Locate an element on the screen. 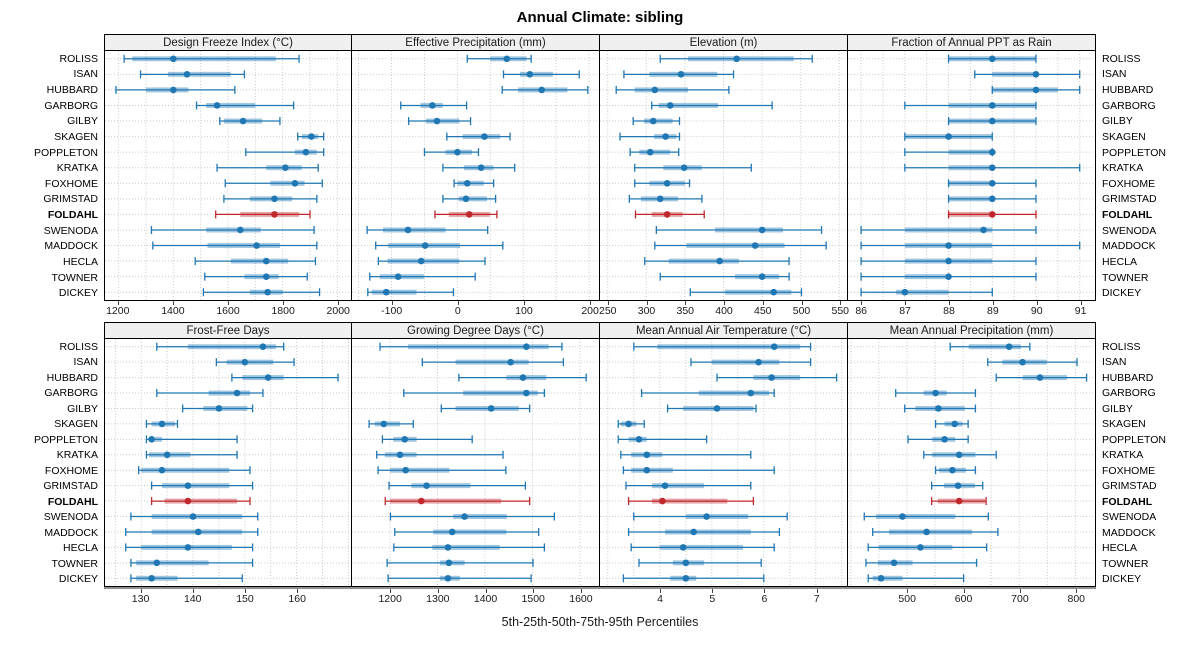 Image resolution: width=1200 pixels, height=650 pixels. x-axis-growing-degree-days: 1200 1300 1400 1500 1600 is located at coordinates (476, 597).